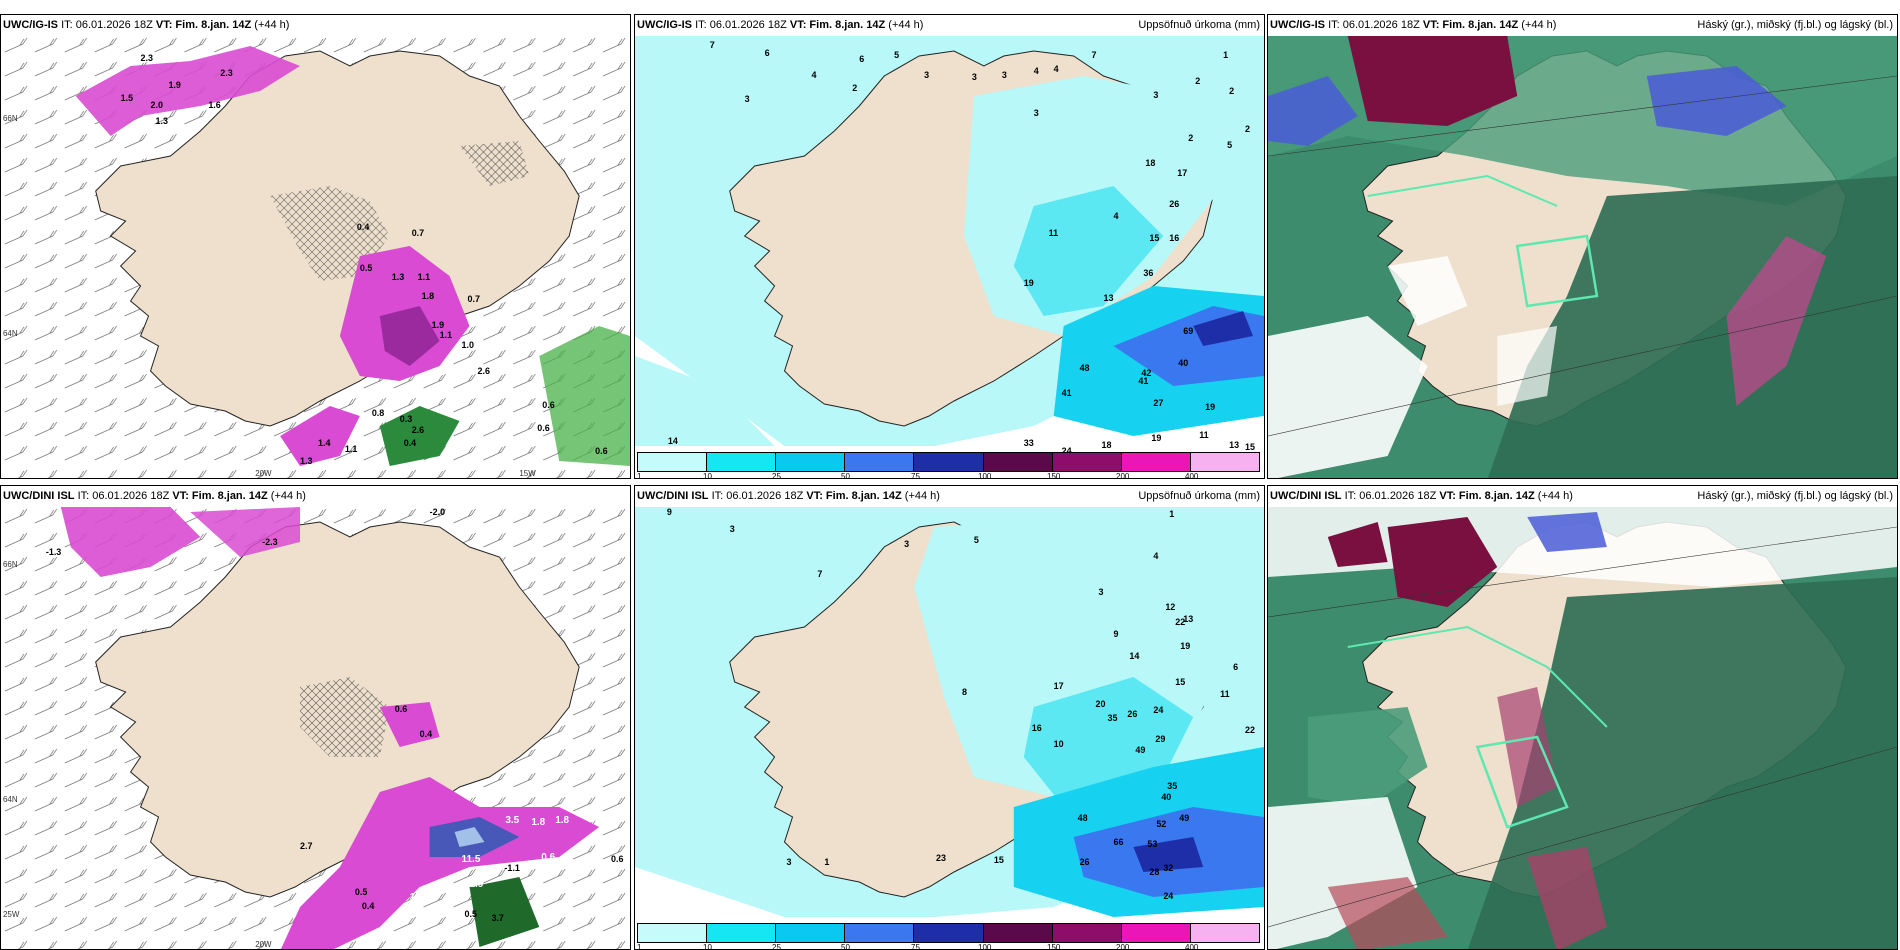 The width and height of the screenshot is (1900, 950). What do you see at coordinates (639, 475) in the screenshot?
I see `colorbar-tick: 1` at bounding box center [639, 475].